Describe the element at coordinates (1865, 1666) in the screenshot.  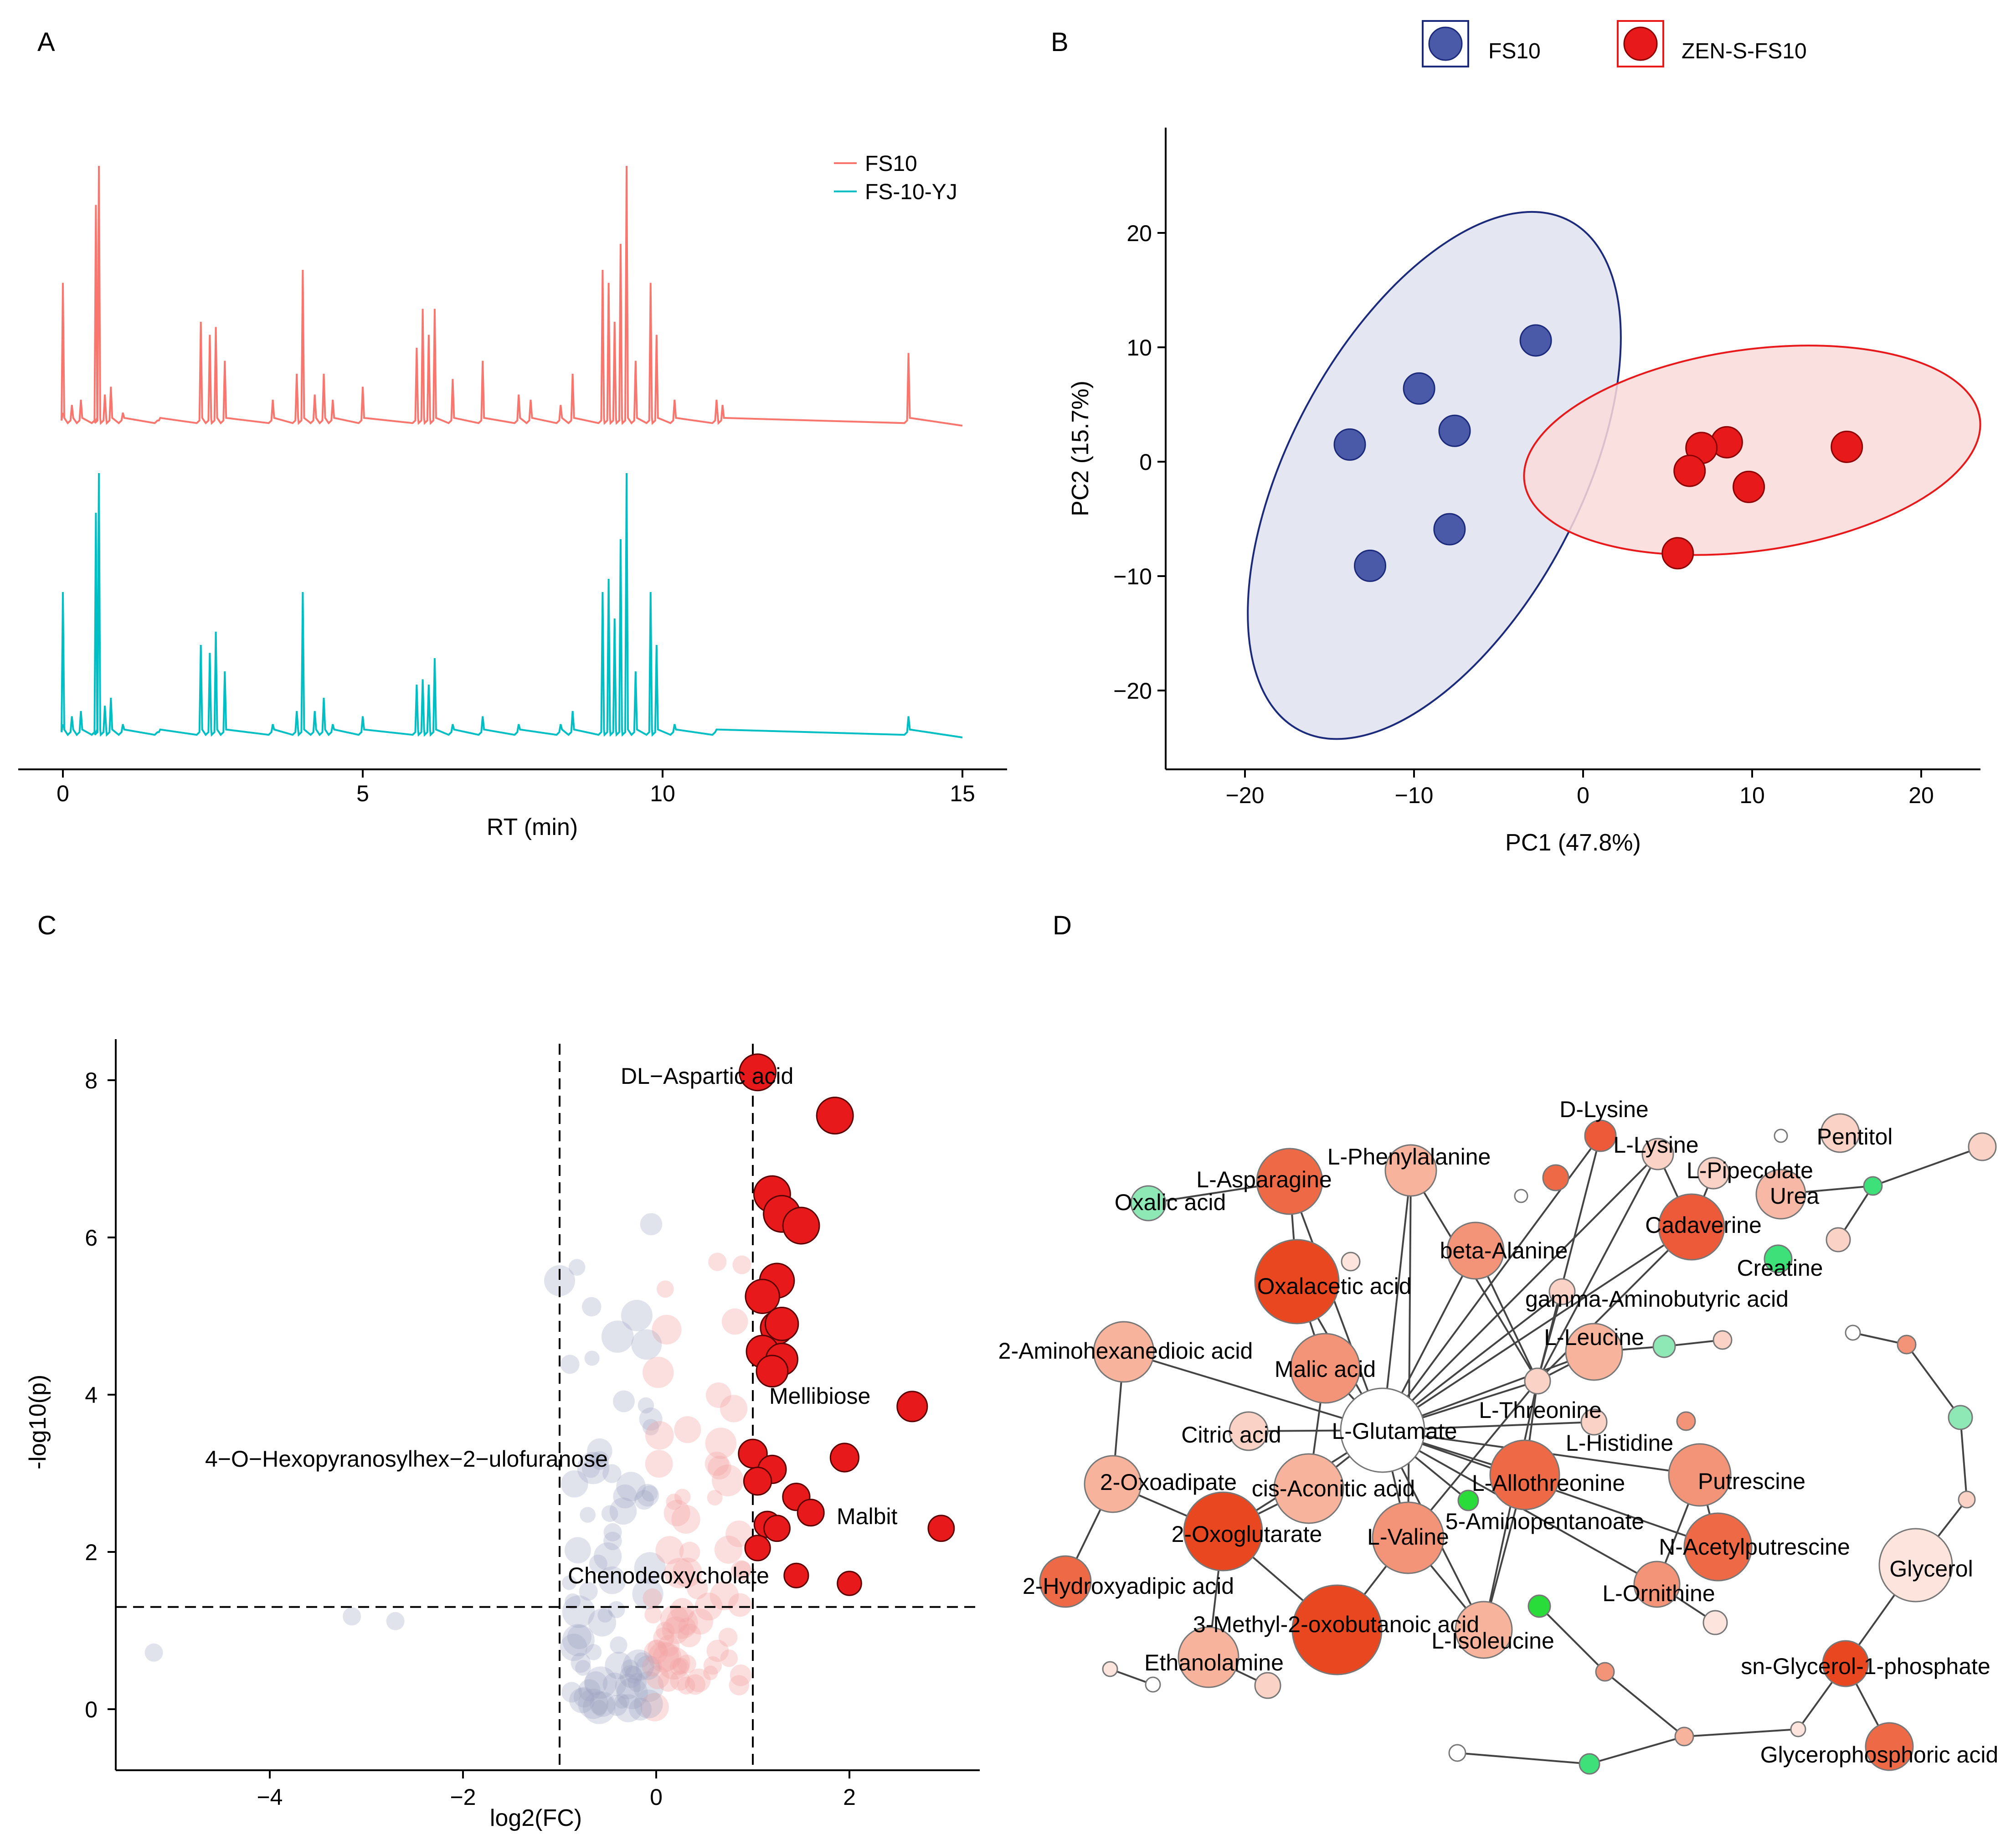
I see `network-label-sn-glycerol-1-phosphate: sn-Glycerol-1-phosphate` at that location.